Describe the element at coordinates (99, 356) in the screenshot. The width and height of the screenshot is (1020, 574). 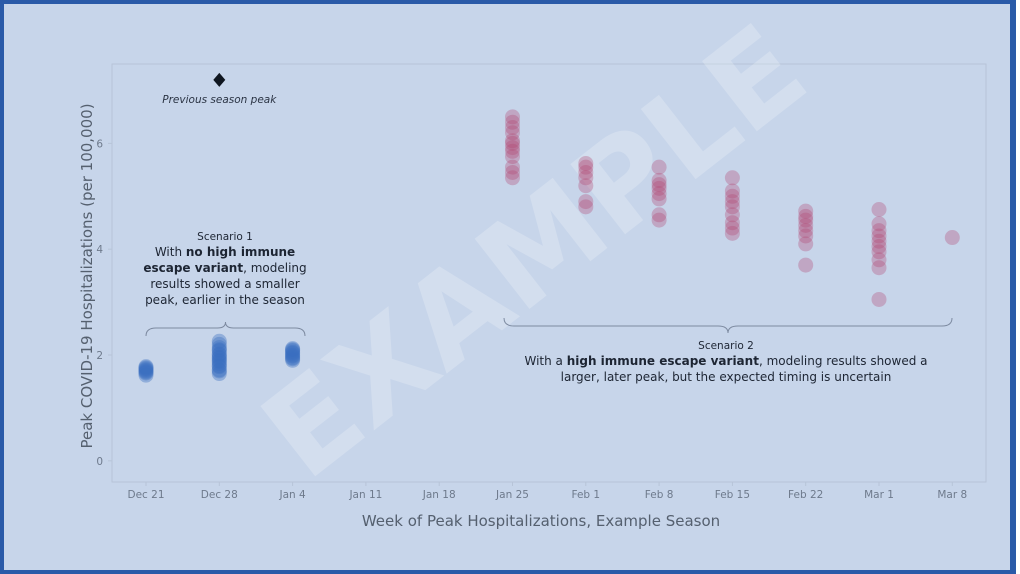
I see `y-tick-label: 2` at that location.